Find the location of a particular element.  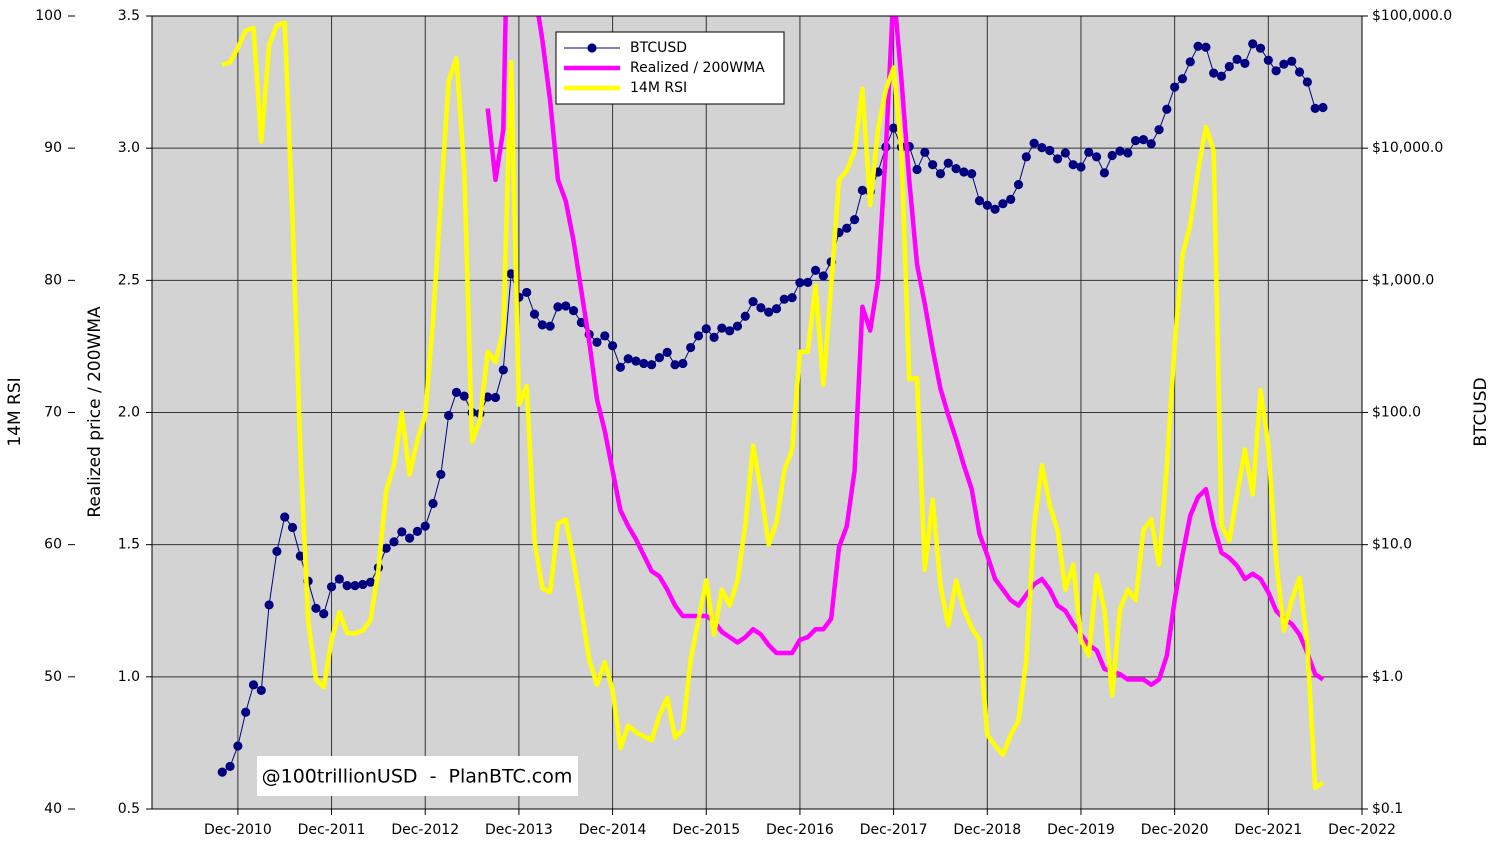

legend-label: Realized / 200WMA is located at coordinates (697, 68).